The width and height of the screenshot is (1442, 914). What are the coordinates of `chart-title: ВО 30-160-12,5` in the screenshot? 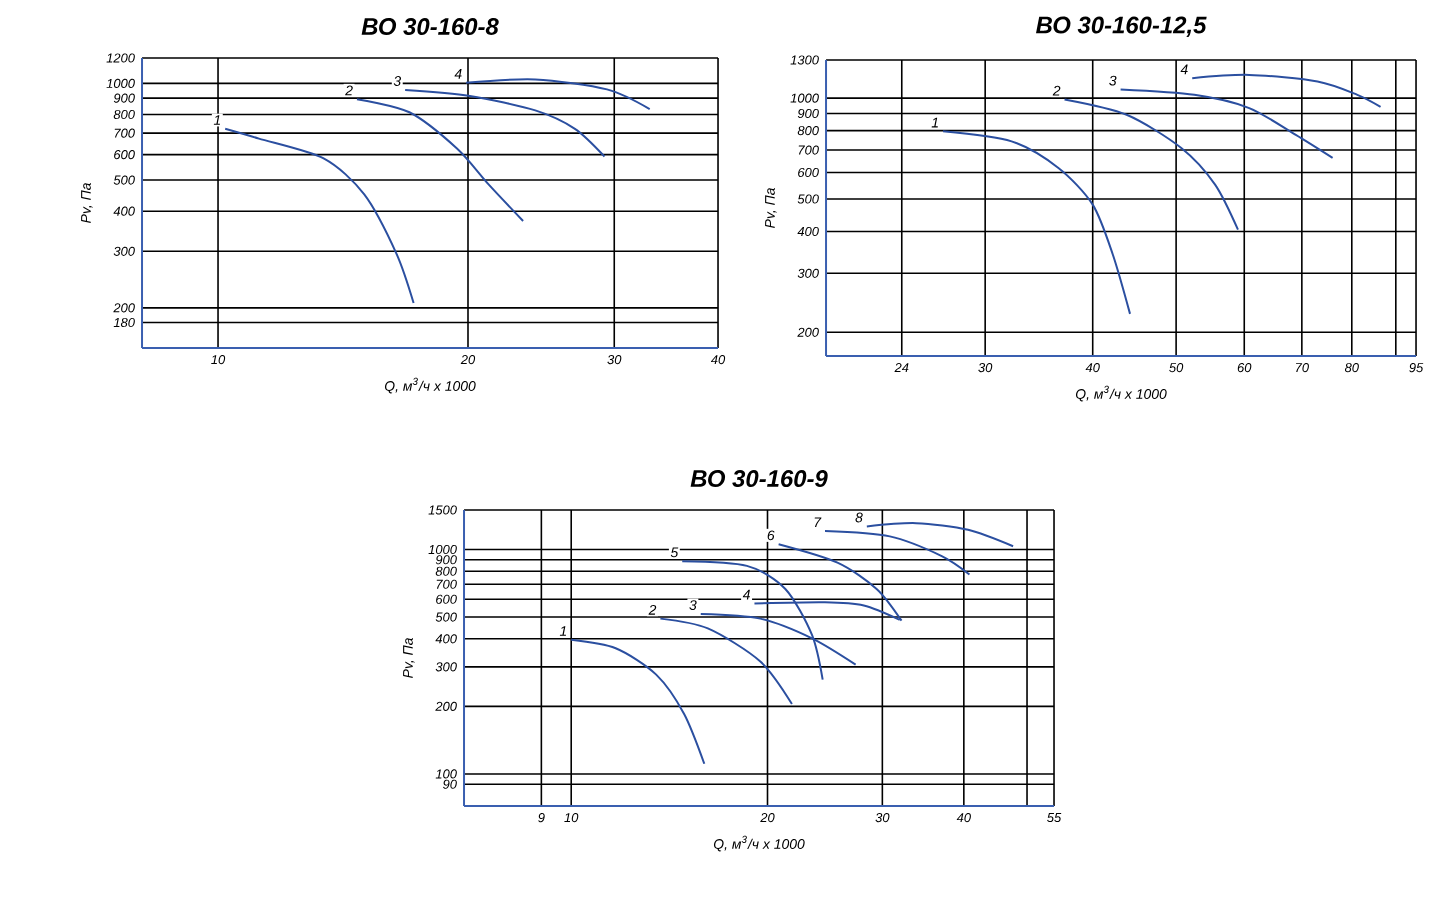 It's located at (1121, 26).